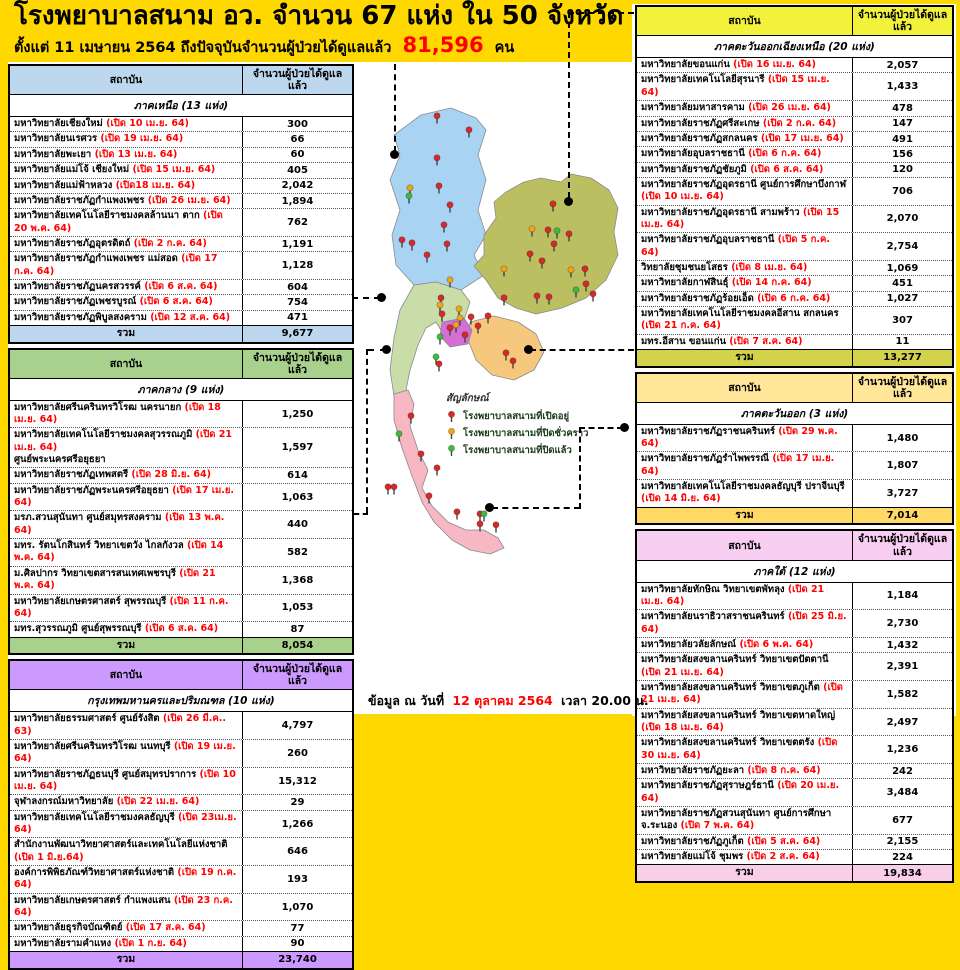 The image size is (960, 970). Describe the element at coordinates (902, 358) in the screenshot. I see `total-value: 13,277` at that location.